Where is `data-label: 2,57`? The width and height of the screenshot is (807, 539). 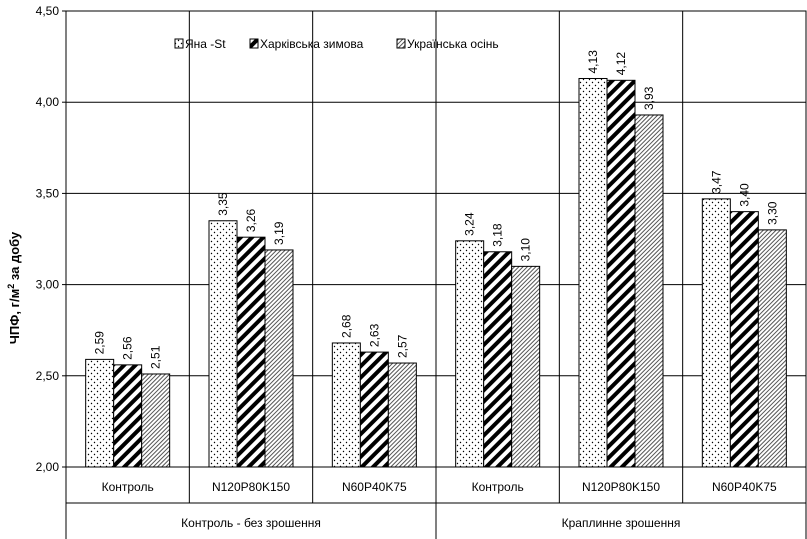 data-label: 2,57 is located at coordinates (402, 346).